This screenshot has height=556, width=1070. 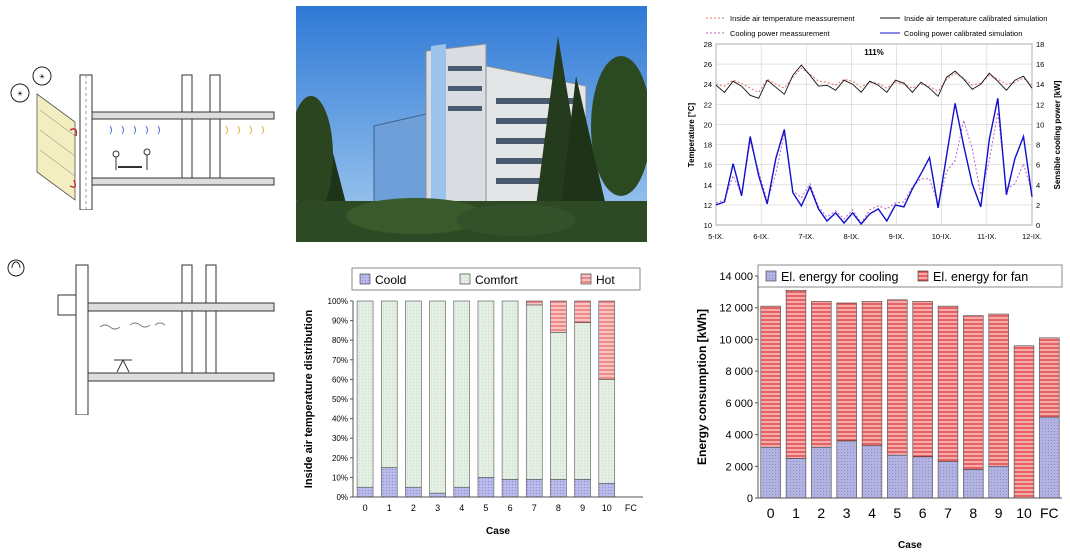 What do you see at coordinates (942, 236) in the screenshot?
I see `x-tick-label: 10-IX.` at bounding box center [942, 236].